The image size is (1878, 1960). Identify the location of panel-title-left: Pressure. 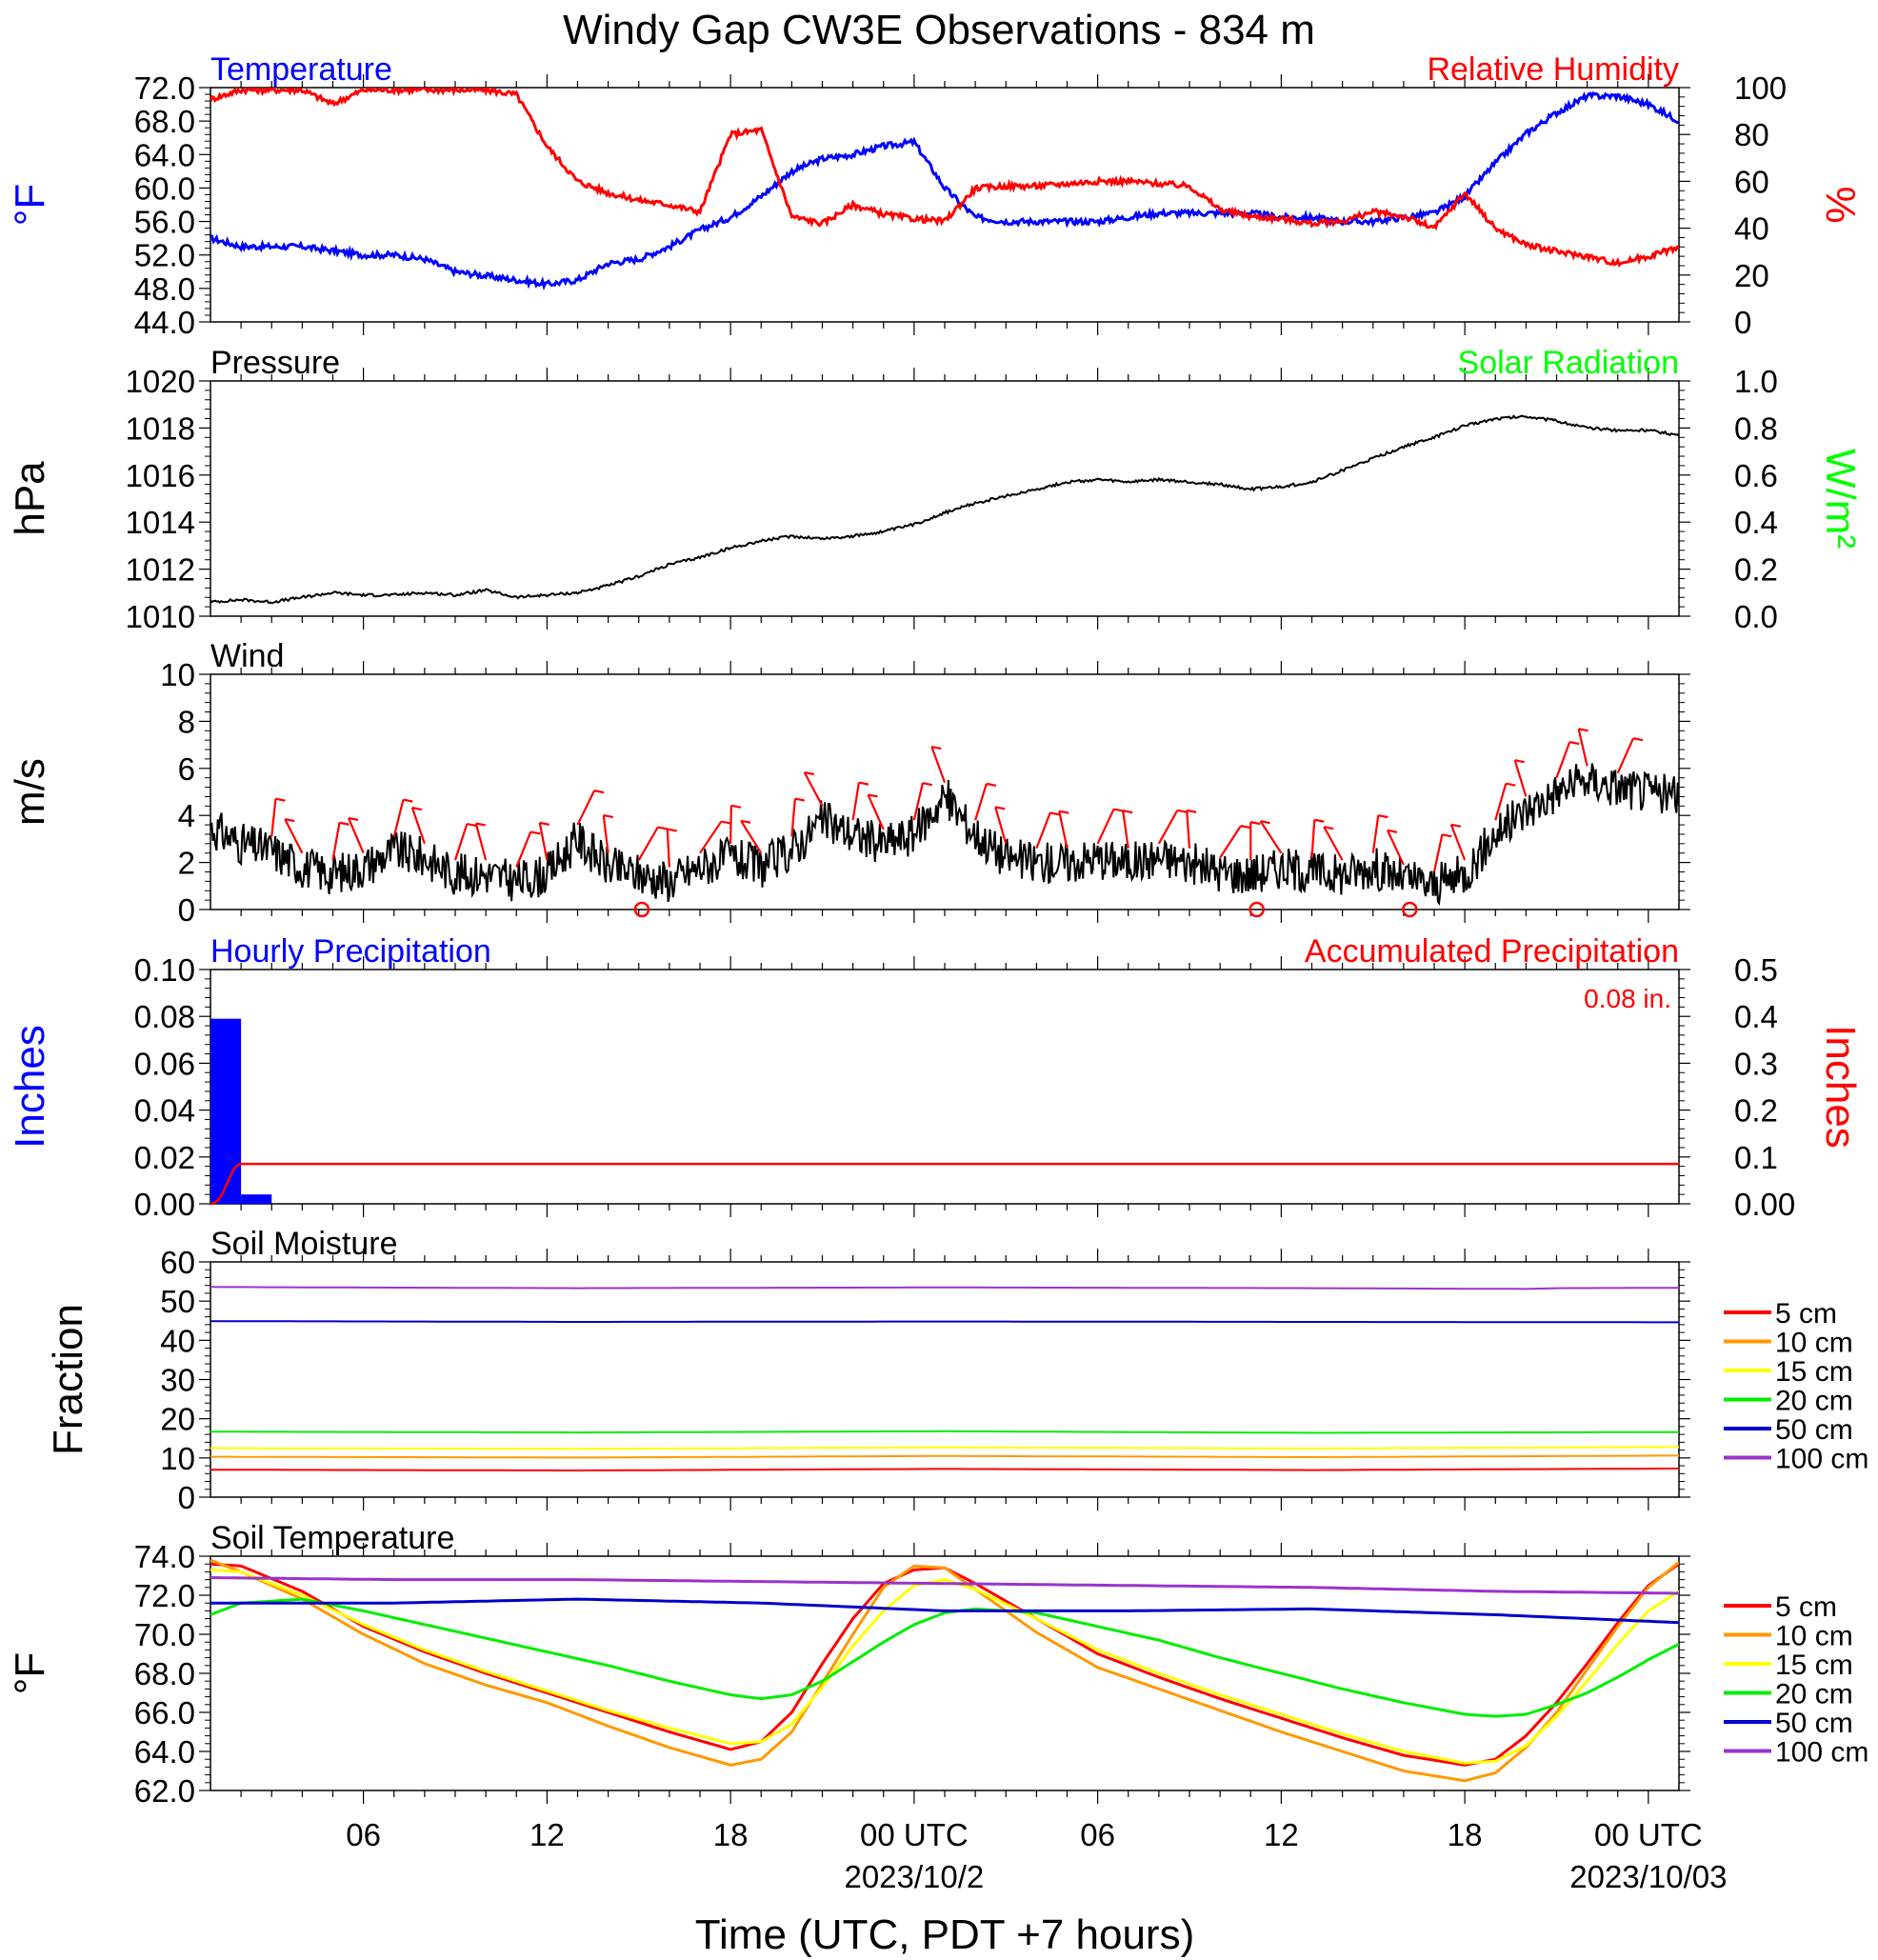
(275, 363).